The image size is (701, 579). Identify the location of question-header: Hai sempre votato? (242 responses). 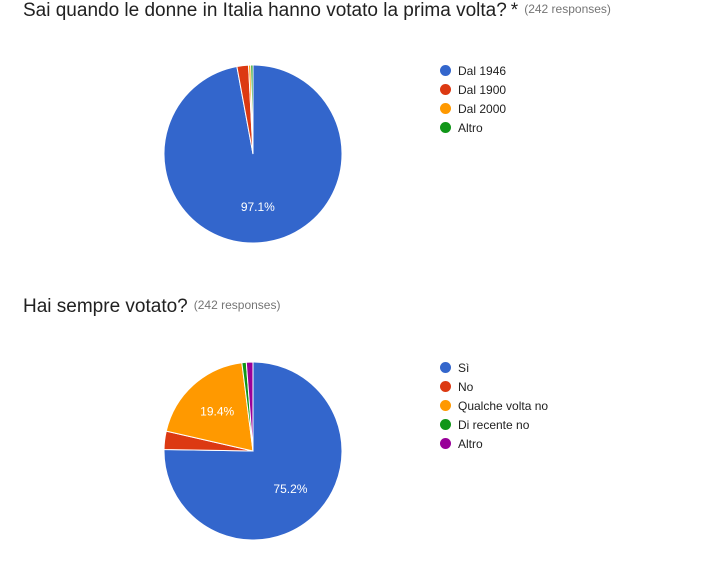
(358, 307).